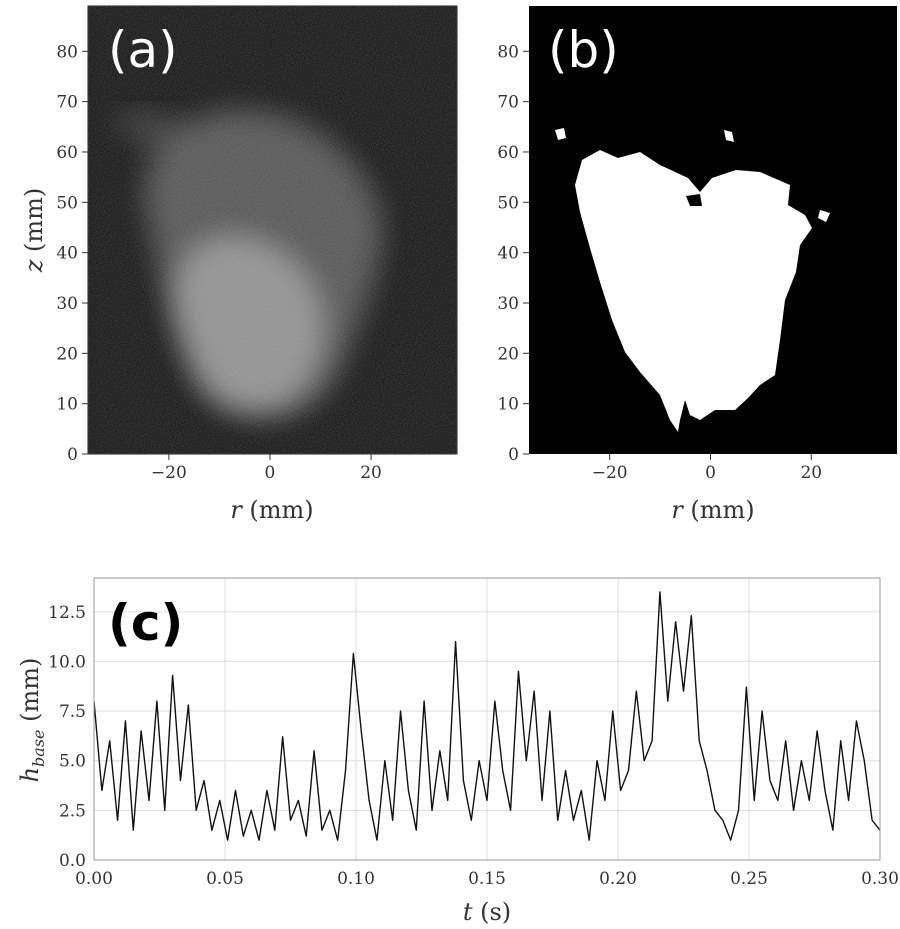 Image resolution: width=900 pixels, height=929 pixels. What do you see at coordinates (72, 861) in the screenshot?
I see `y-tick-label: 0.0` at bounding box center [72, 861].